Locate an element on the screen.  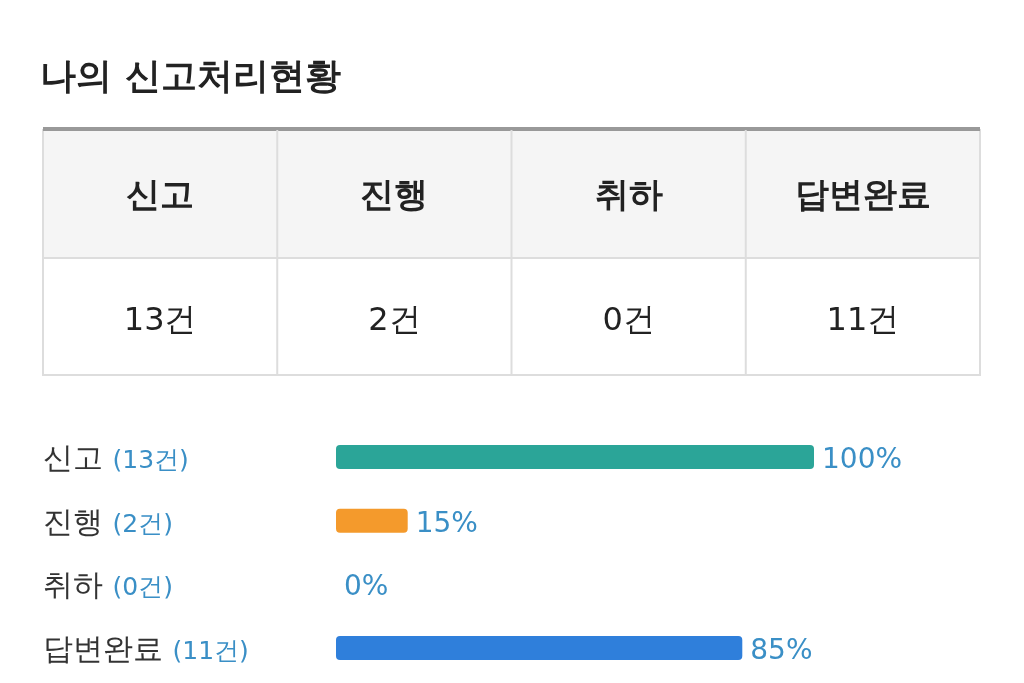
y-tick-label: 취하 (0건) is located at coordinates (108, 585).